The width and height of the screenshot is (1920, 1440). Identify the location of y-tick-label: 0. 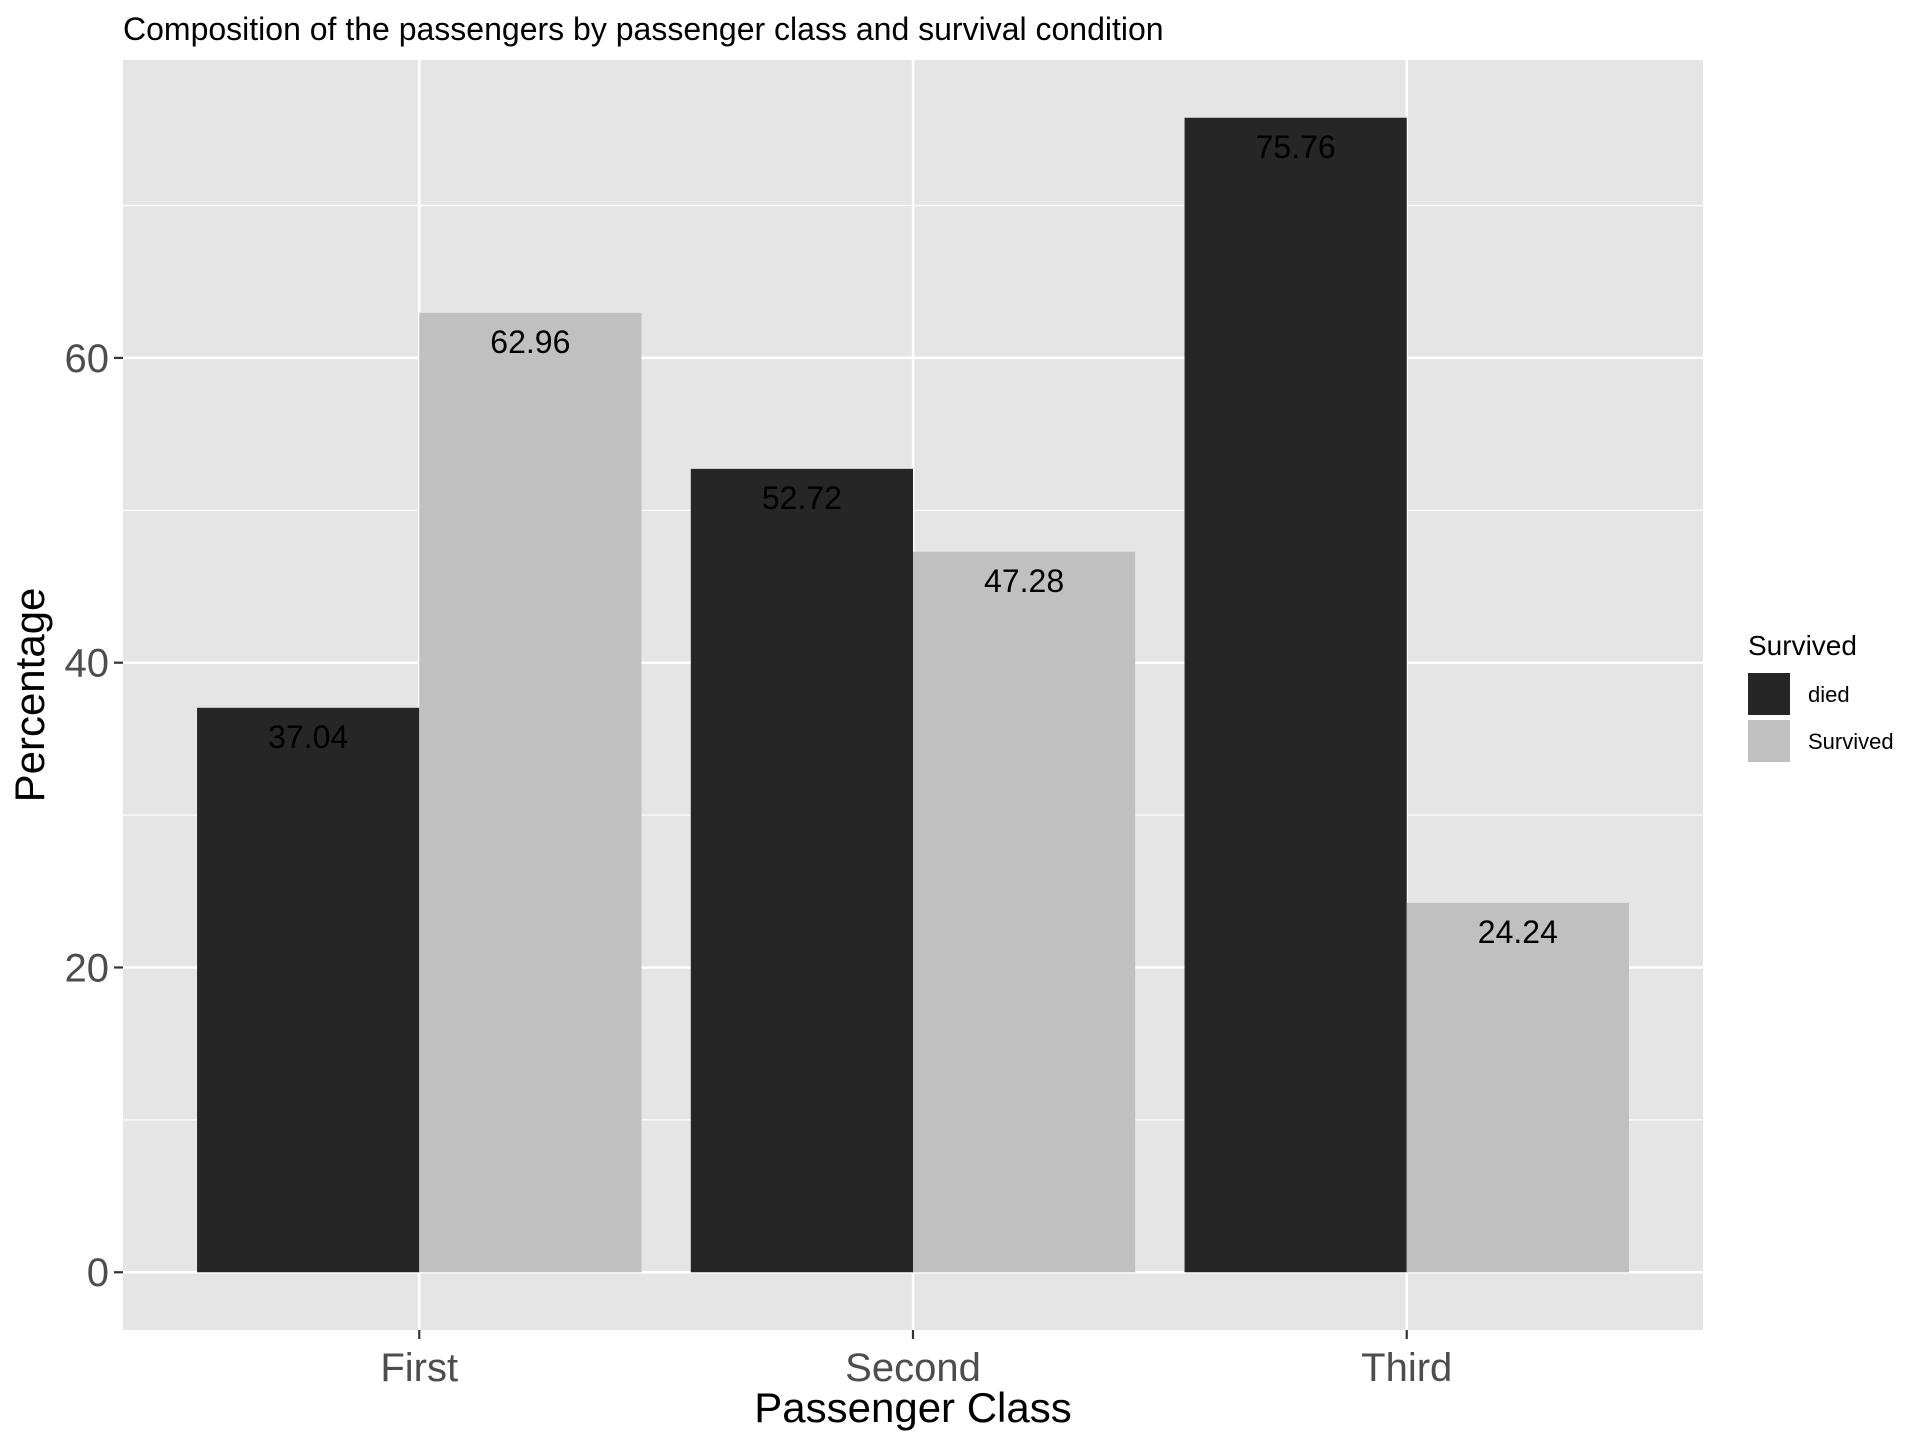
(98, 1273).